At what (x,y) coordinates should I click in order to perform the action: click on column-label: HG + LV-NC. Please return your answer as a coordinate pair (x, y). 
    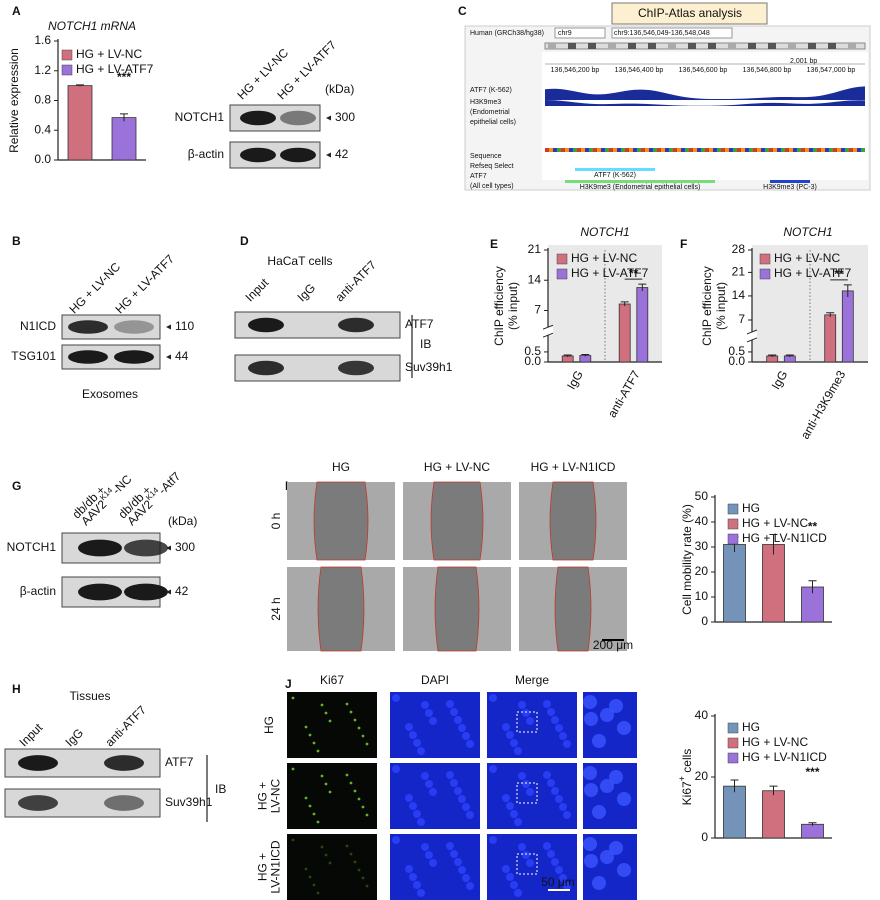
    Looking at the image, I should click on (457, 467).